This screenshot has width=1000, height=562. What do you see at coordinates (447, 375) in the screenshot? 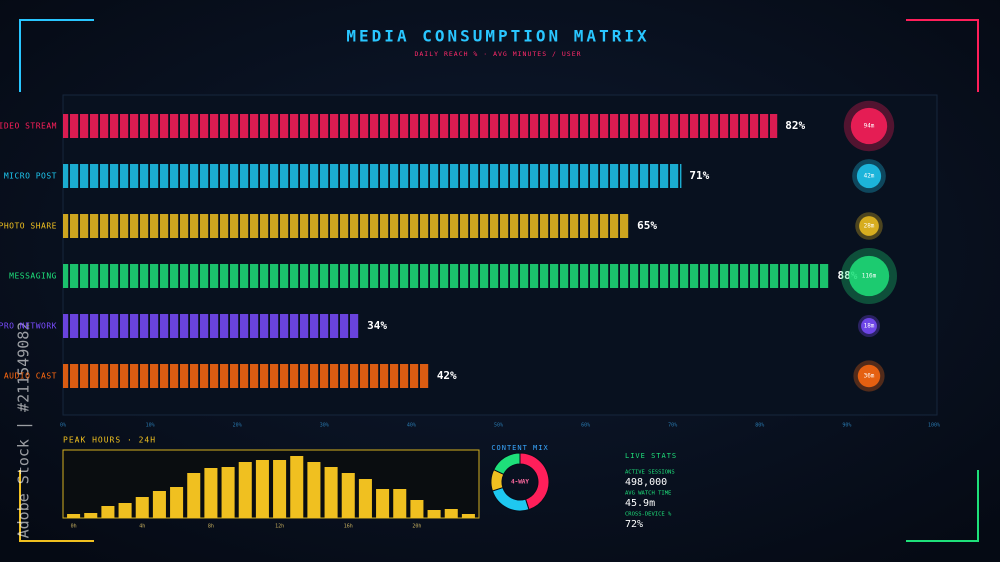
I see `value-label: 42%` at bounding box center [447, 375].